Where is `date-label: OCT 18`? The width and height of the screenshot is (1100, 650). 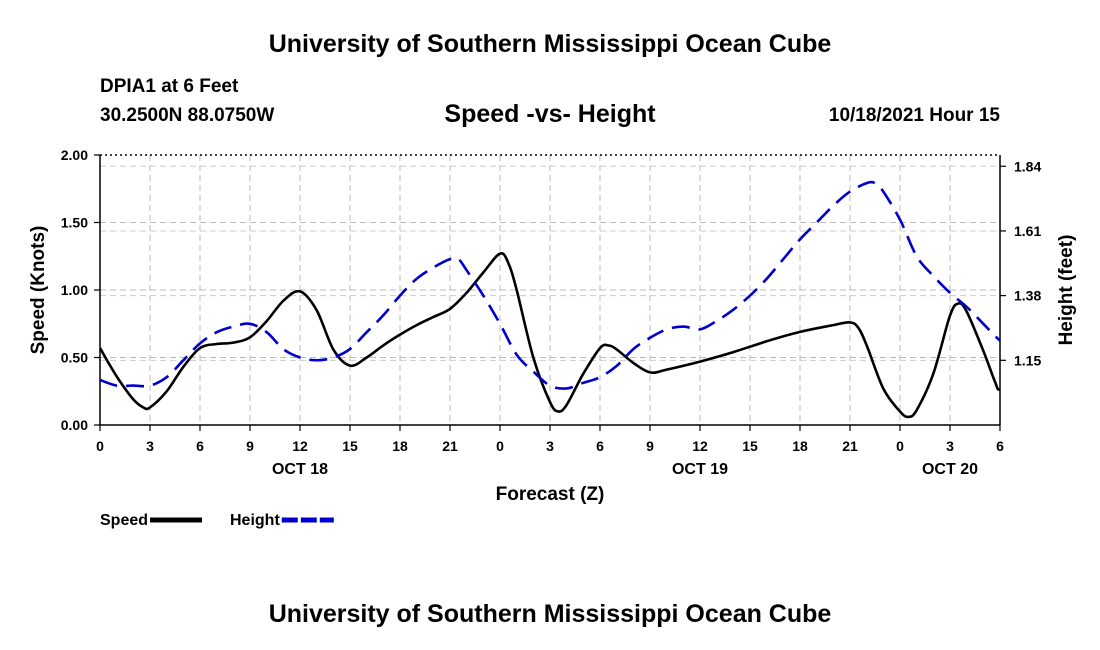 date-label: OCT 18 is located at coordinates (300, 469).